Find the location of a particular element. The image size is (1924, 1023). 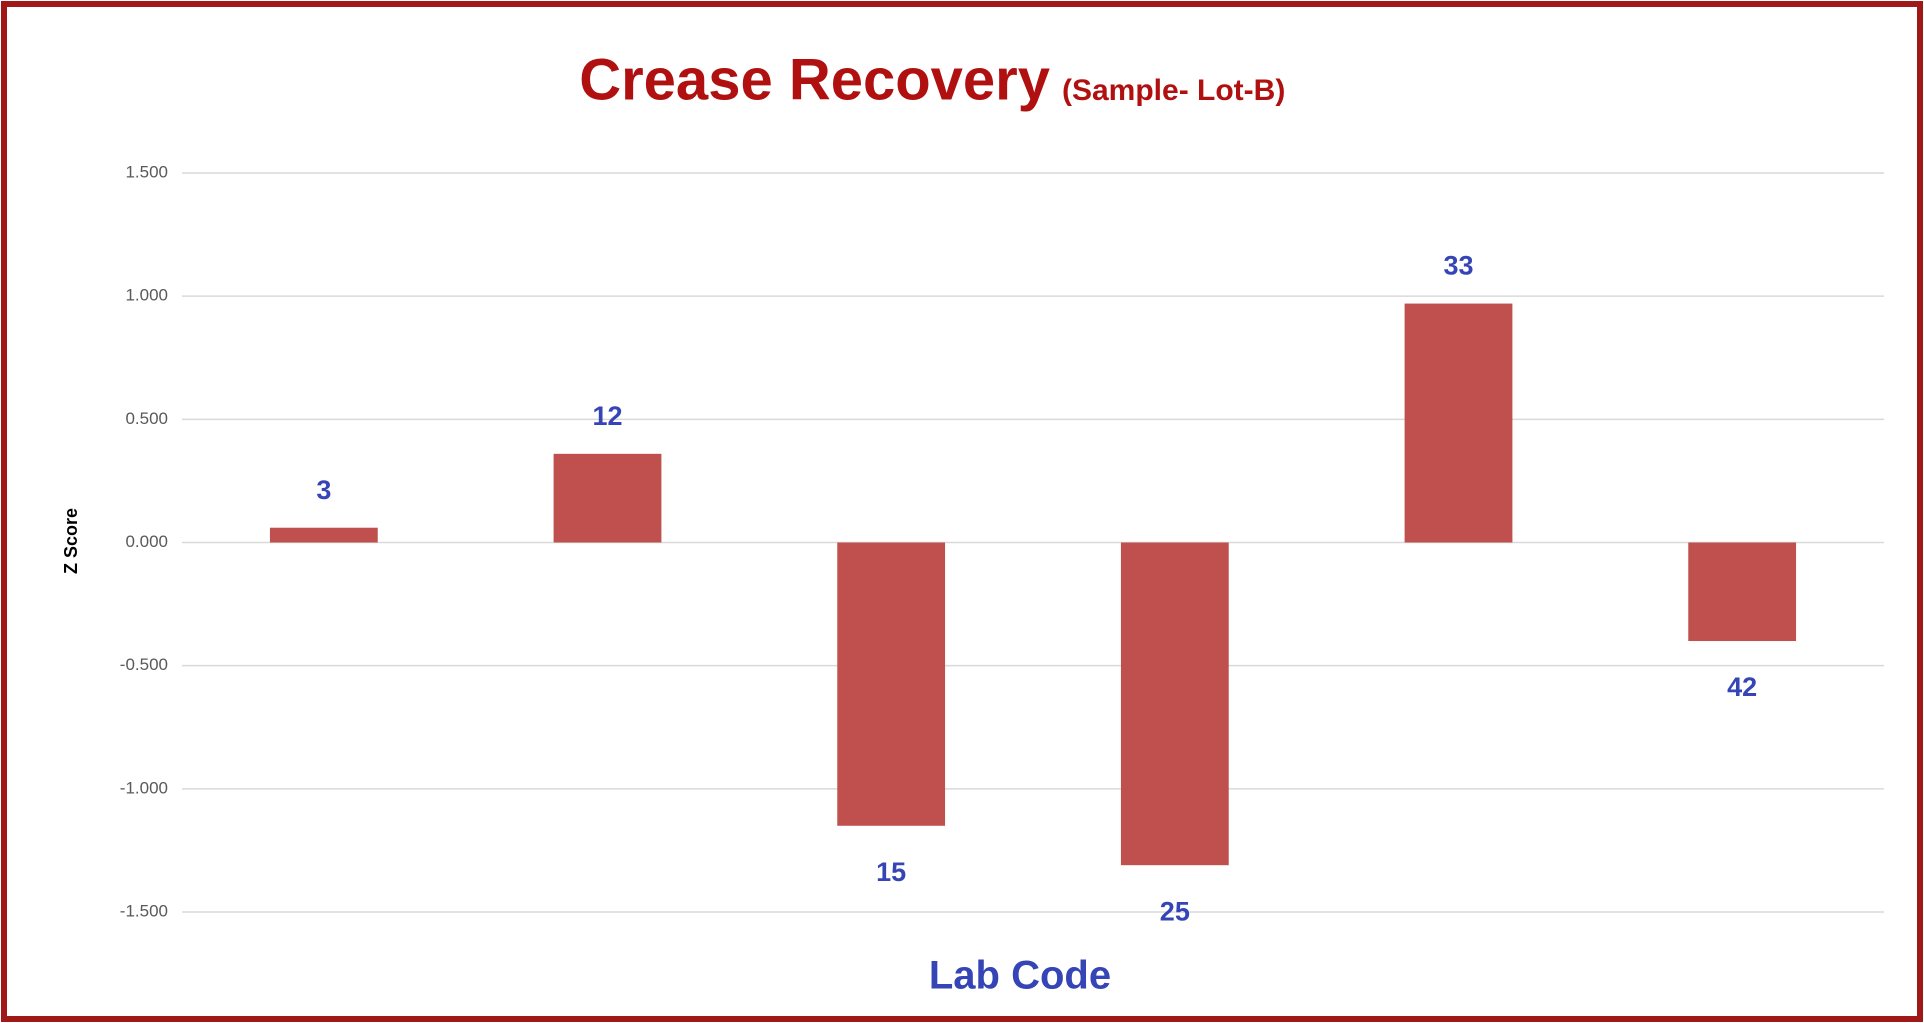

y-axis-label: Z Score is located at coordinates (71, 541).